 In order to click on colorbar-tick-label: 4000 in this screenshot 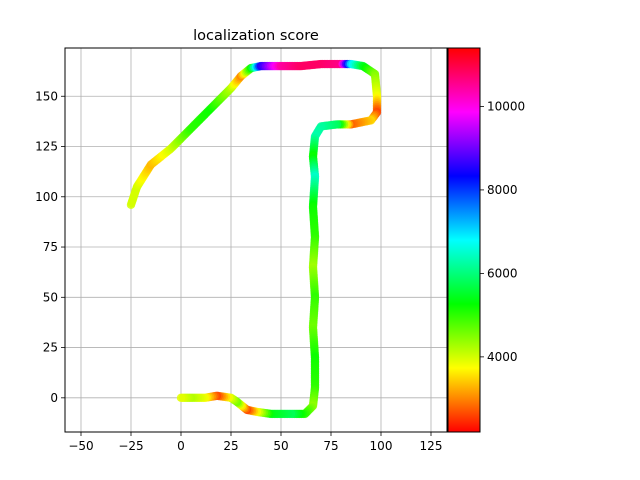, I will do `click(502, 357)`.